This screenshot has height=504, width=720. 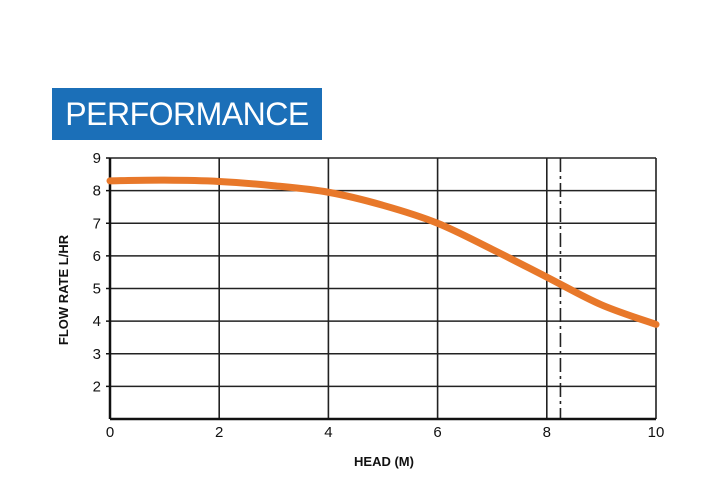 I want to click on y-tick-label-9: 9, so click(x=97, y=158).